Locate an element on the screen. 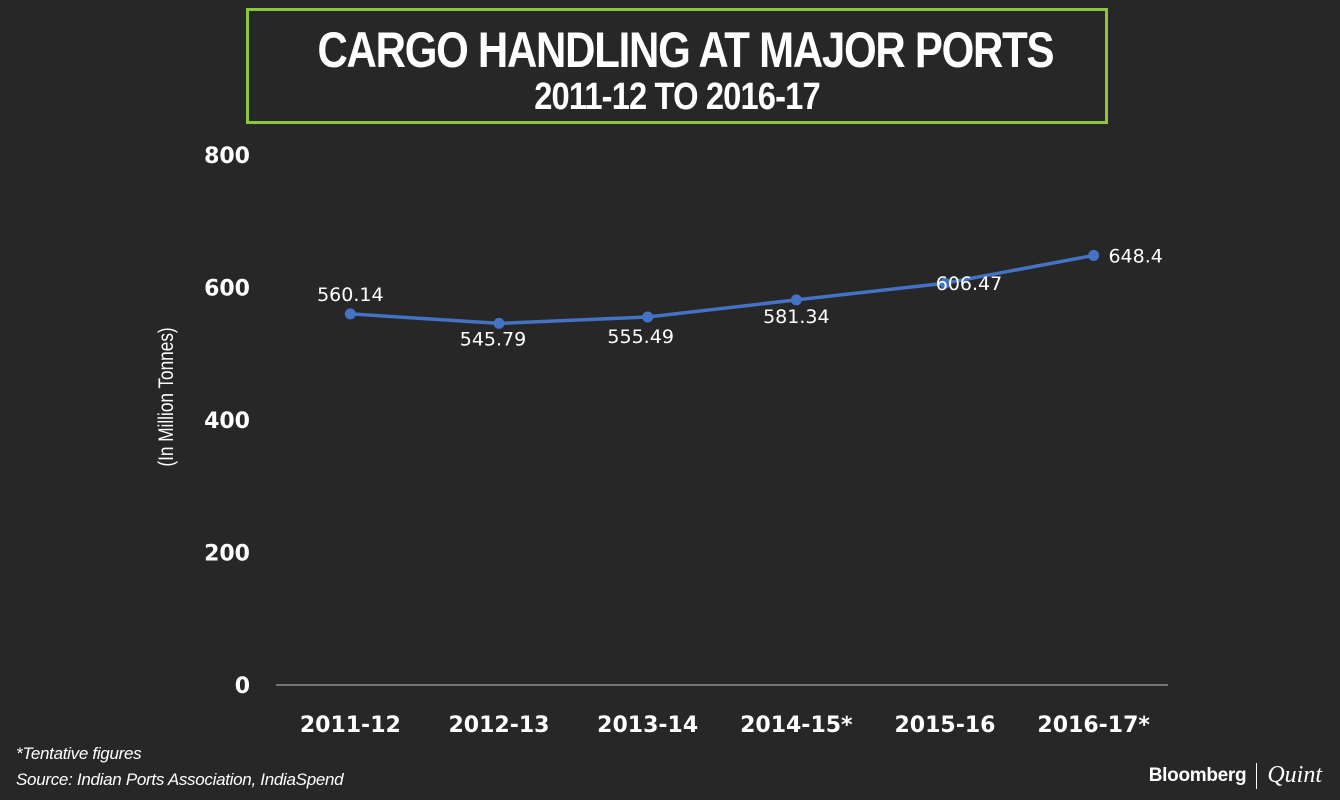 The width and height of the screenshot is (1340, 800). y-tick-label: 400 is located at coordinates (227, 421).